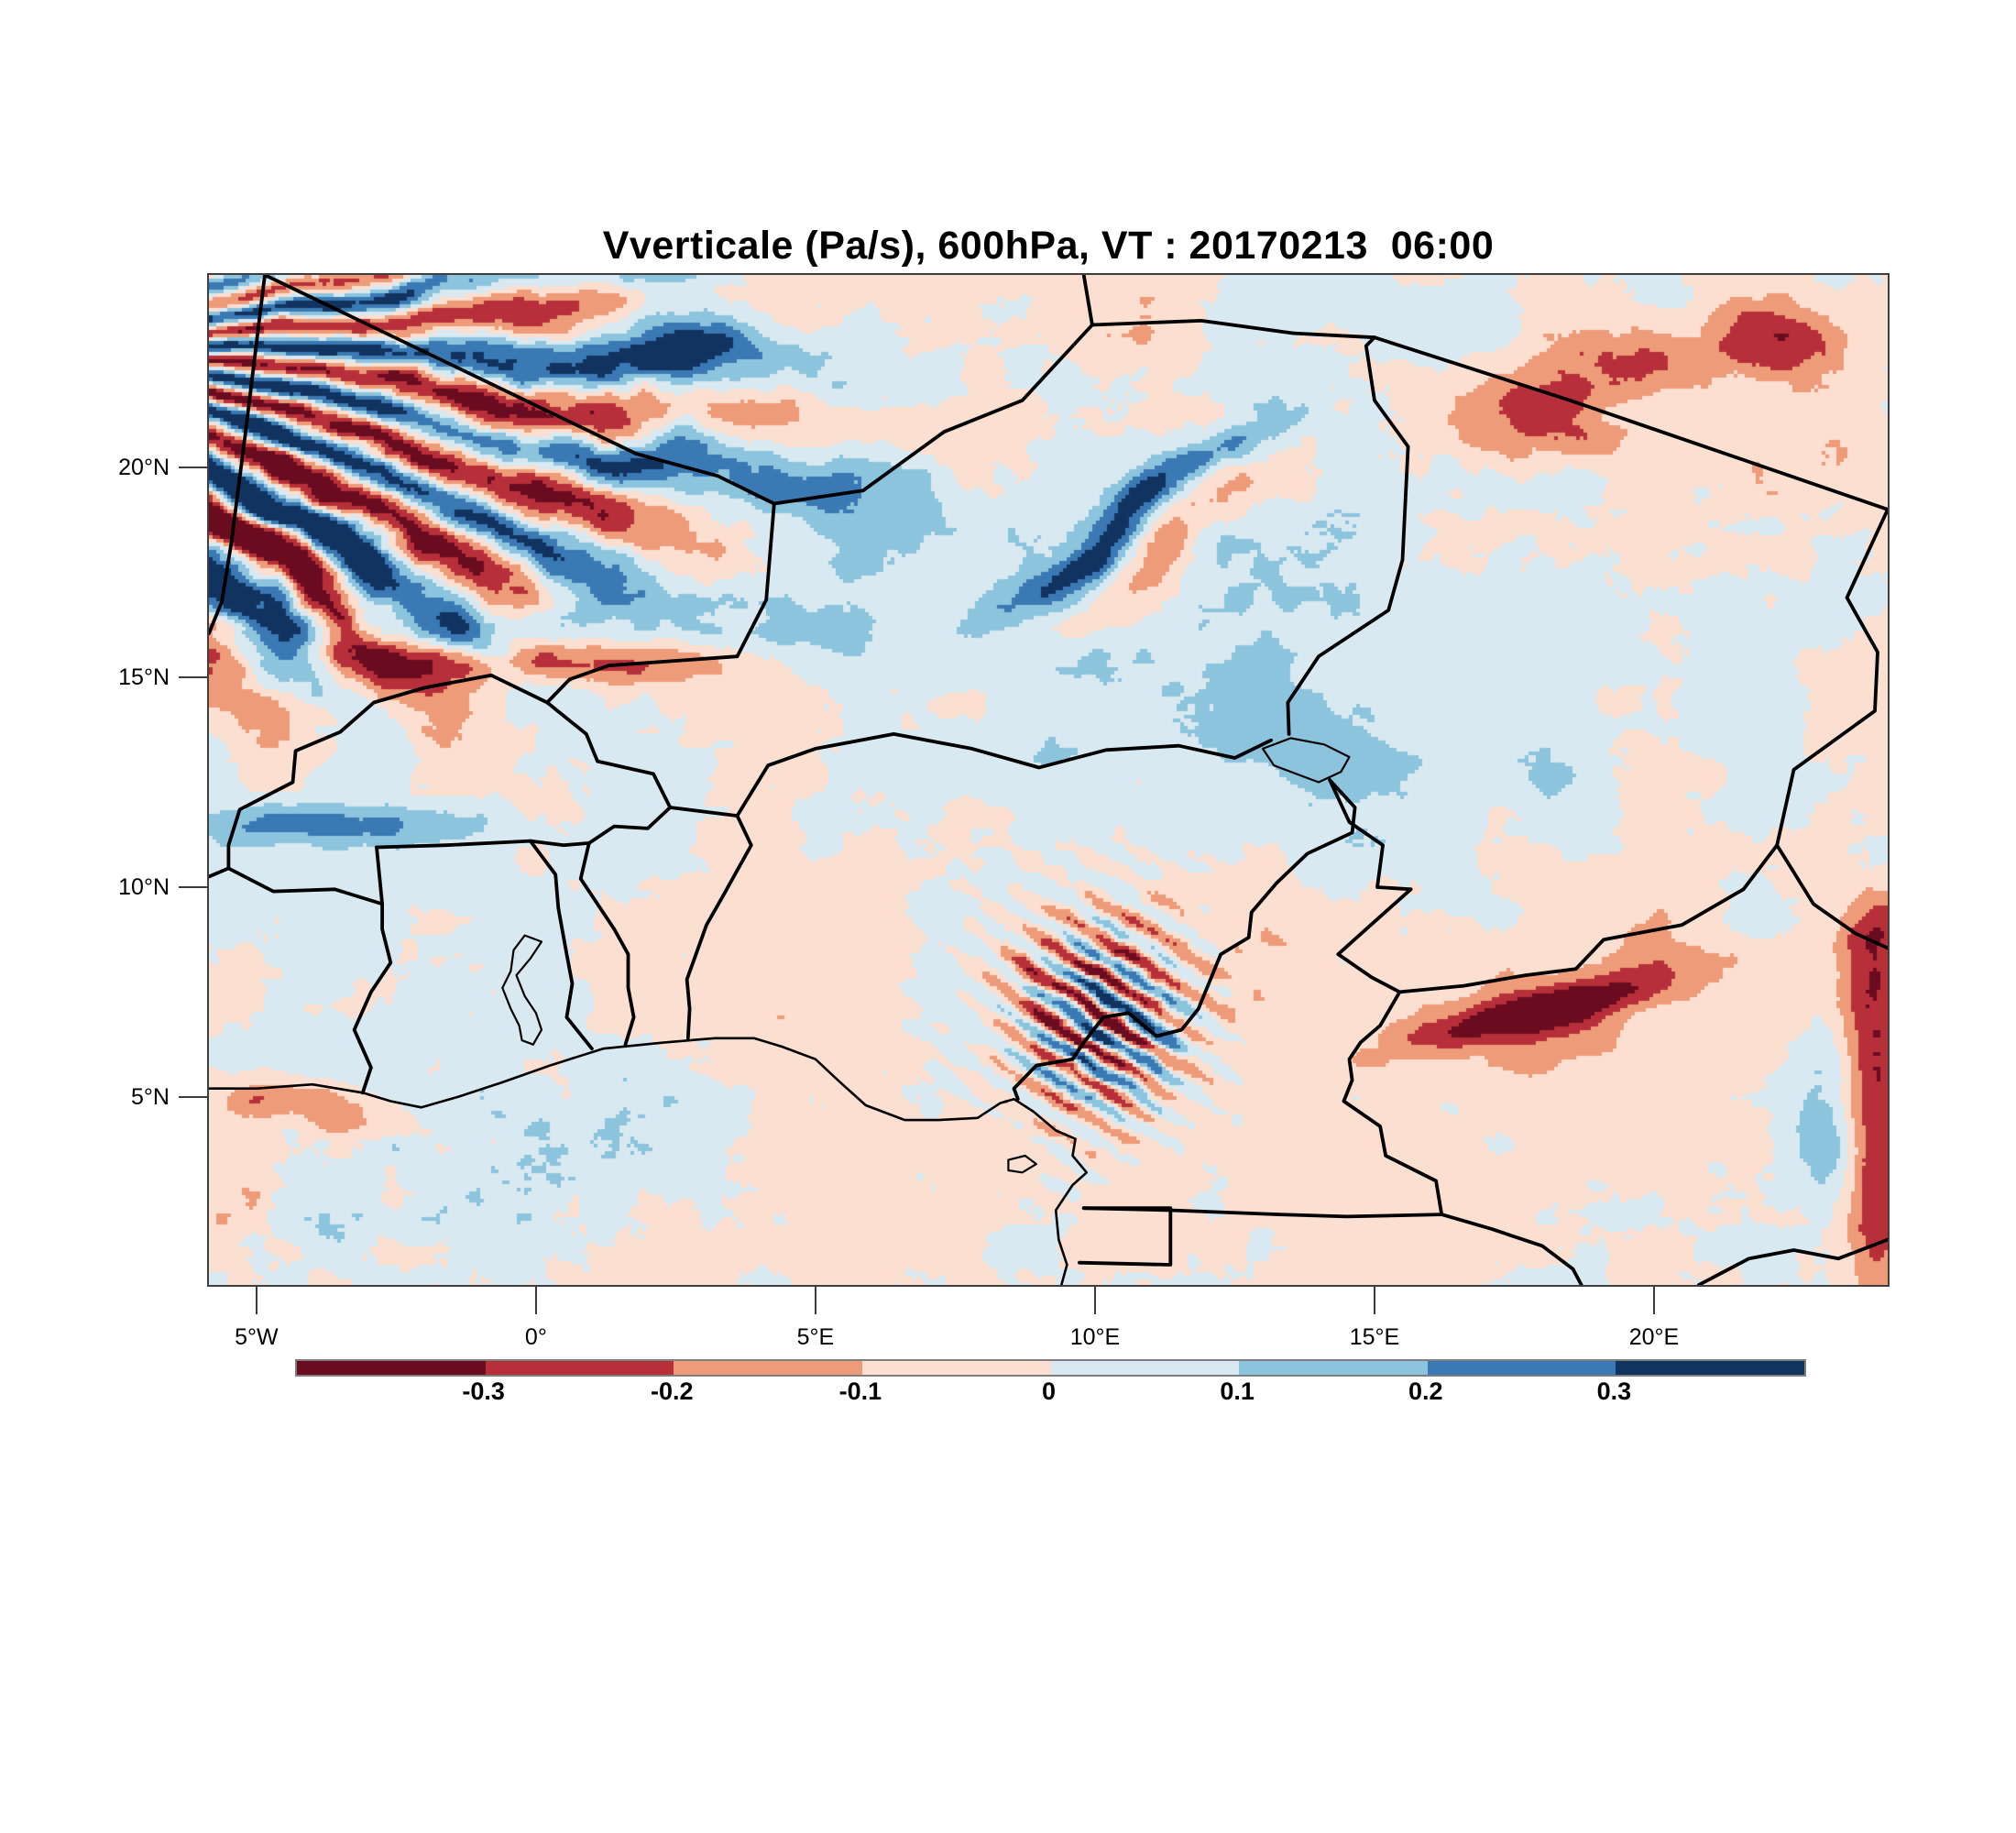 The width and height of the screenshot is (2016, 1833). Describe the element at coordinates (483, 1391) in the screenshot. I see `colorbar-tick-label: -0.3` at that location.